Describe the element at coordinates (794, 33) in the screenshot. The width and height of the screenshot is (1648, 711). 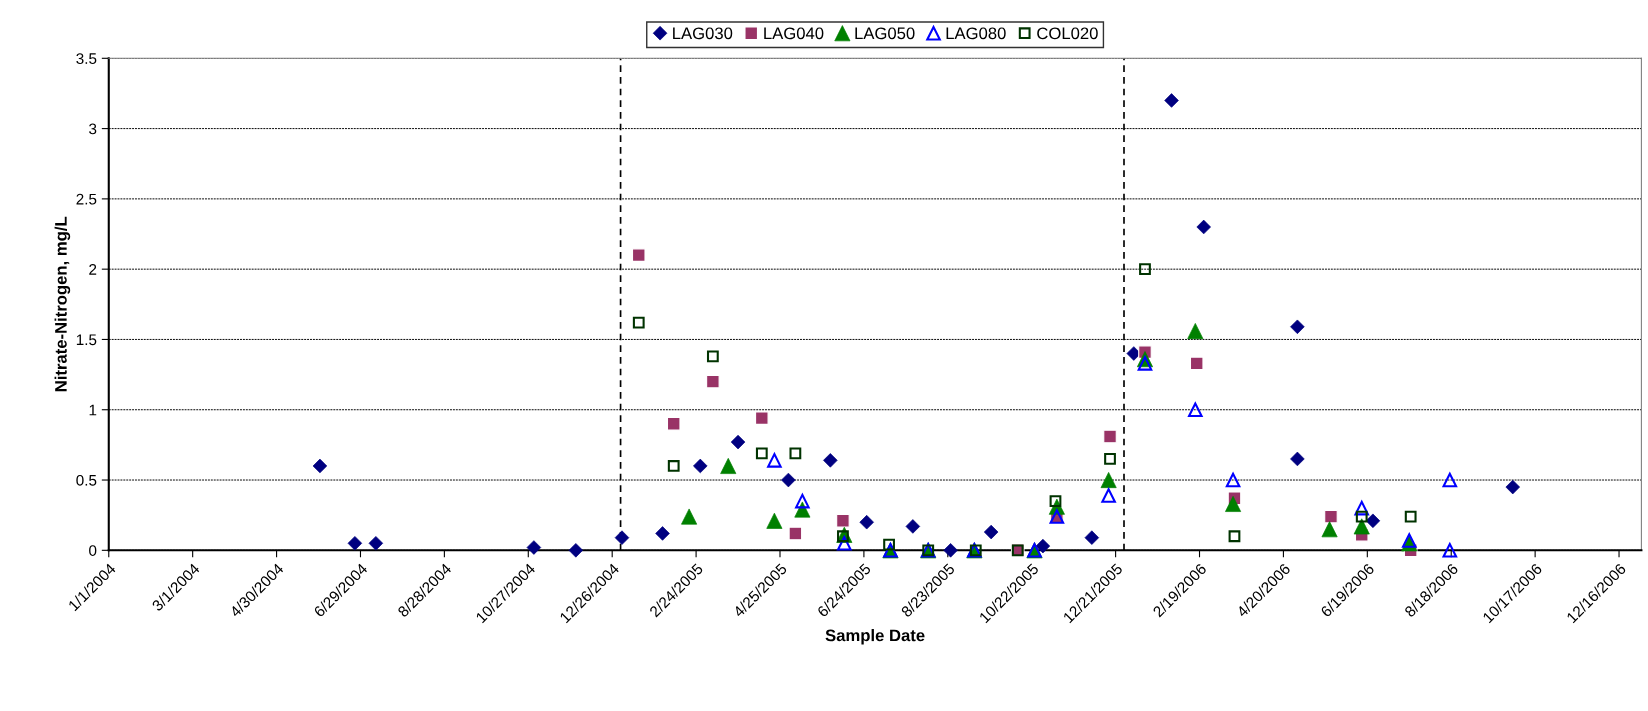
I see `legend-label: LAG040` at that location.